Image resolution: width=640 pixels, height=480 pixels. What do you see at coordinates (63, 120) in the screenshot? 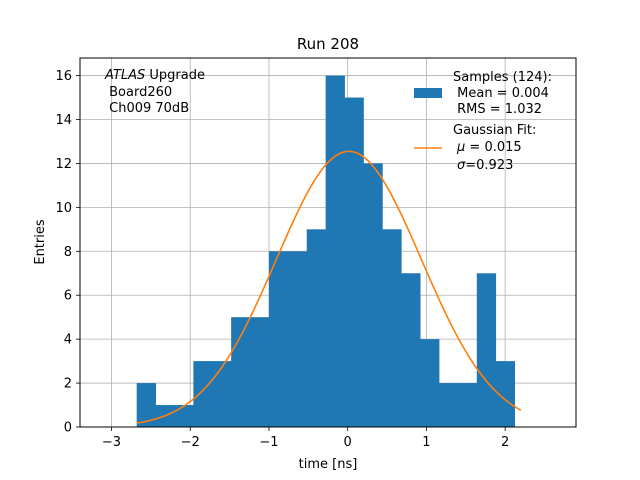
I see `y-tick-label: 14` at bounding box center [63, 120].